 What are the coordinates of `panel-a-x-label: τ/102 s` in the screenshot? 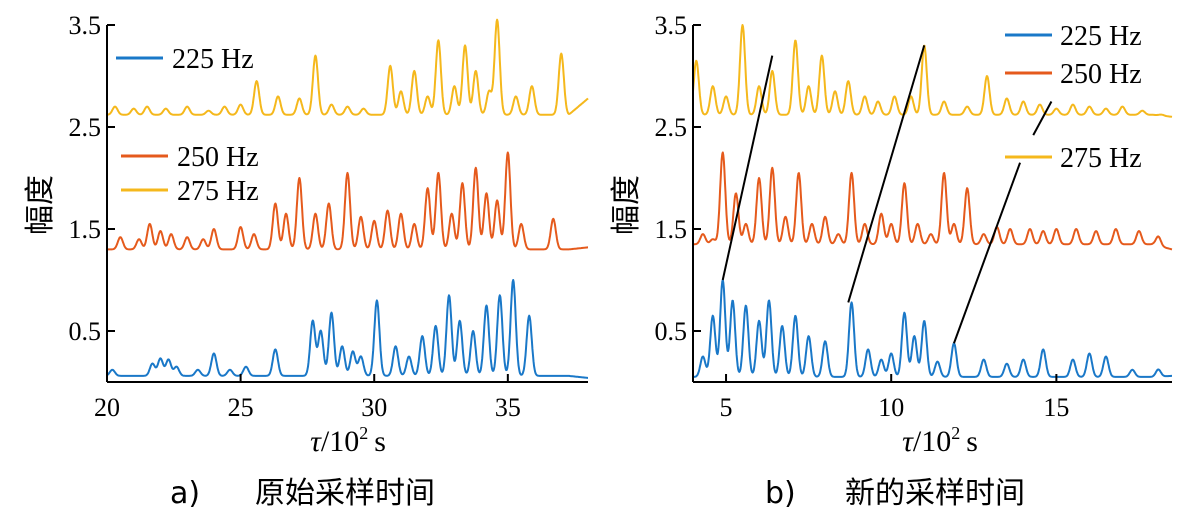 It's located at (348, 440).